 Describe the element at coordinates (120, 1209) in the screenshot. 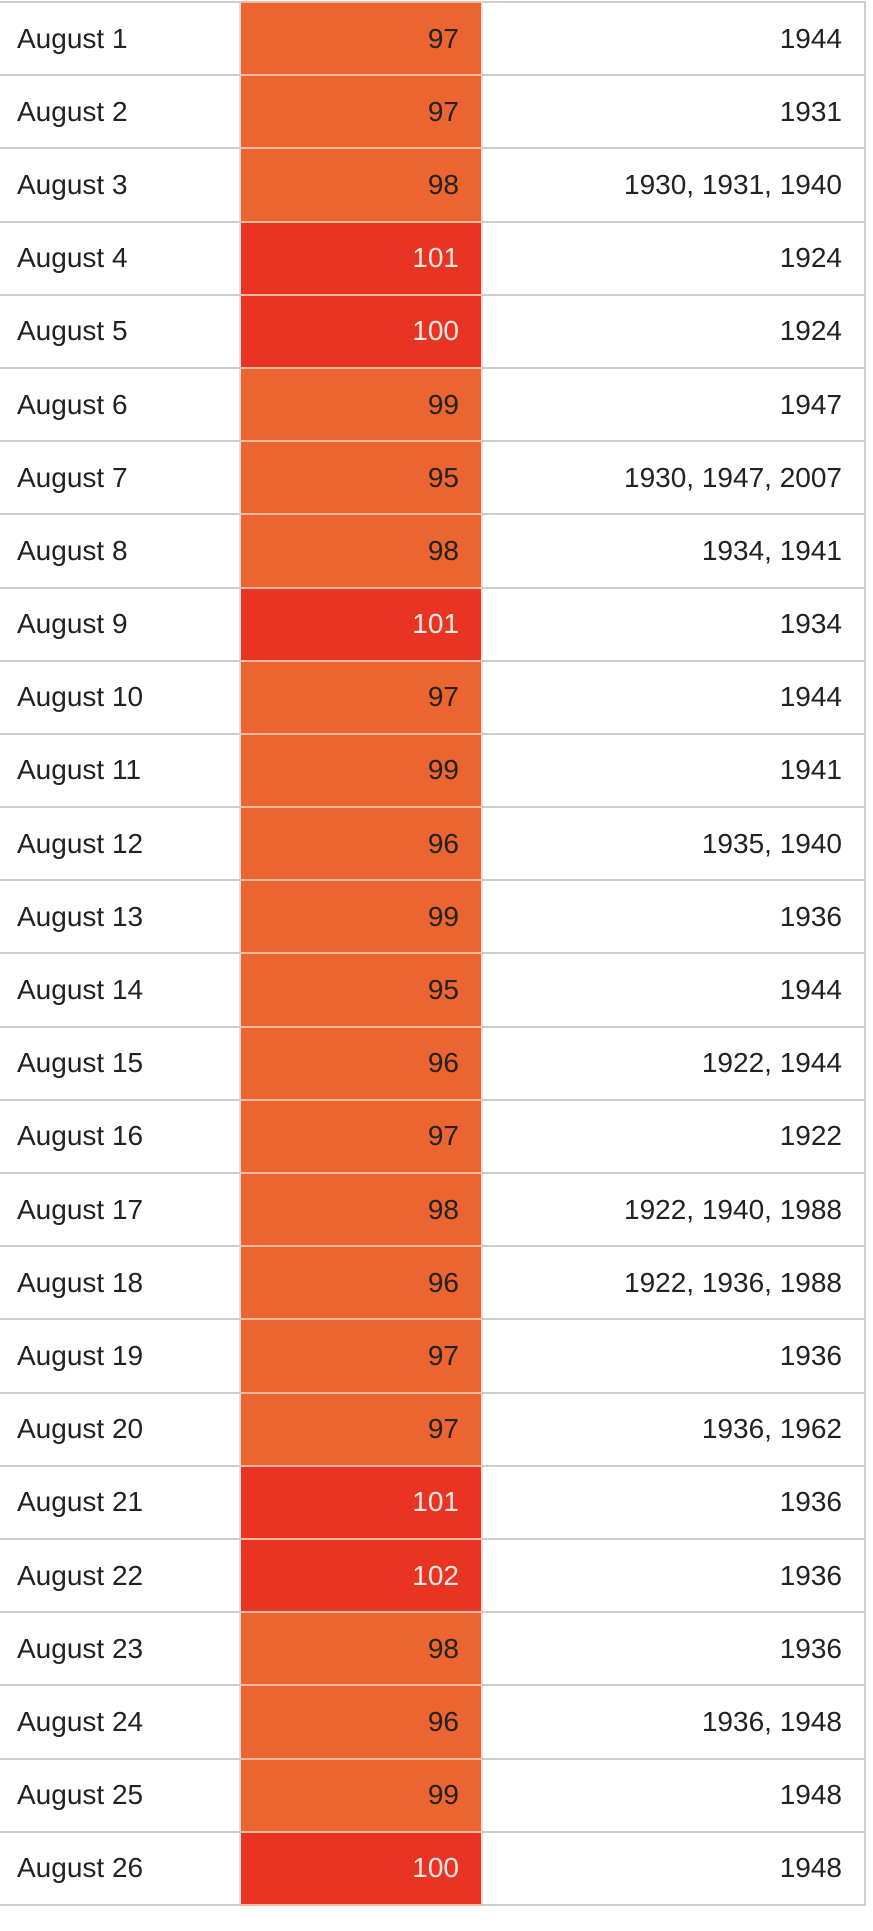

I see `date-cell: August 17` at that location.